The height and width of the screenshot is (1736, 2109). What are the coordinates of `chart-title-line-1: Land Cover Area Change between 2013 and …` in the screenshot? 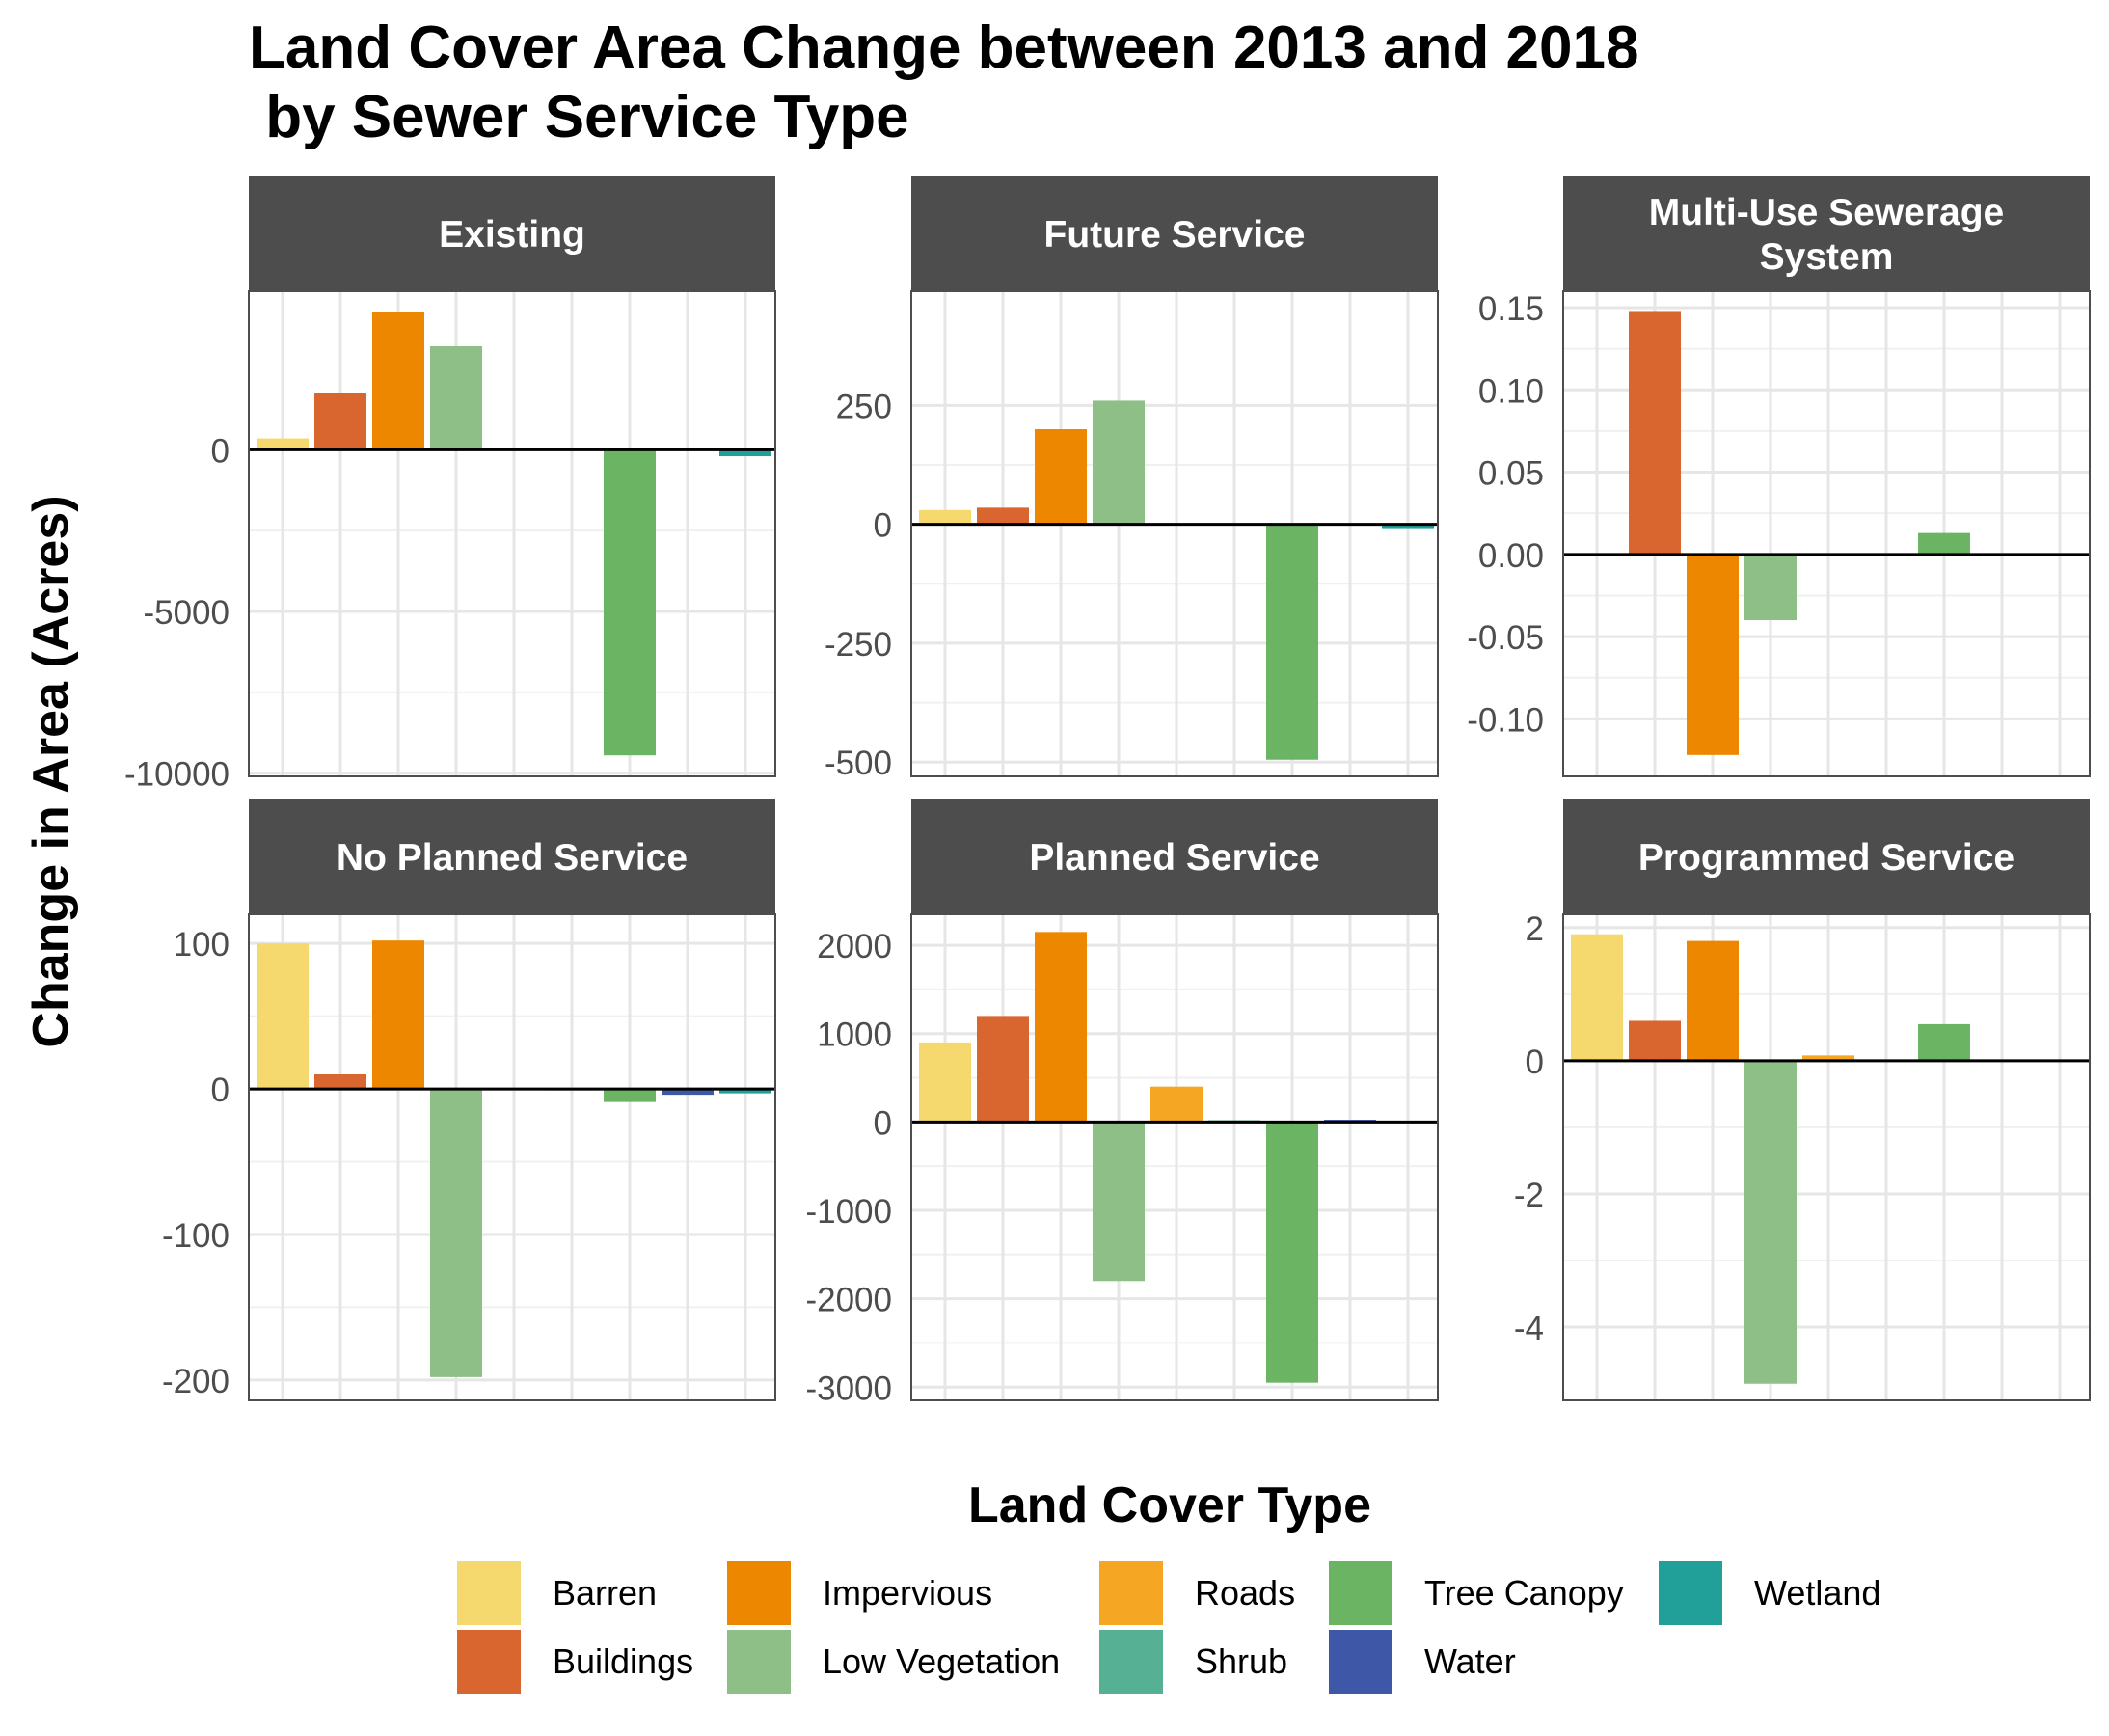 It's located at (944, 47).